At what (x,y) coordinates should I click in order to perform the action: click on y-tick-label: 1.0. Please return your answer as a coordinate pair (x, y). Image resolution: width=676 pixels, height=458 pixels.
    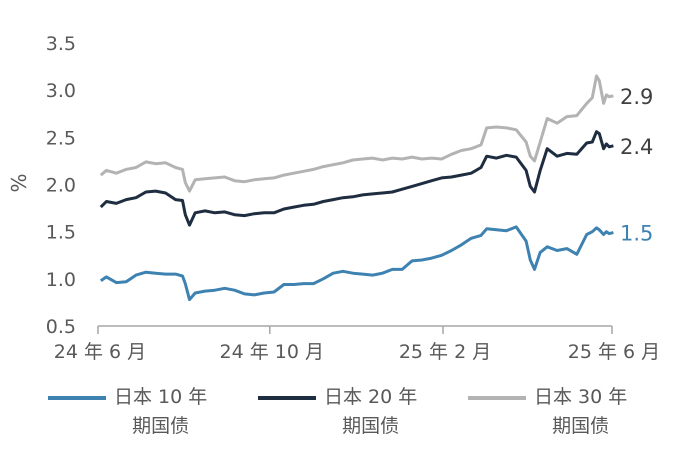
    Looking at the image, I should click on (61, 280).